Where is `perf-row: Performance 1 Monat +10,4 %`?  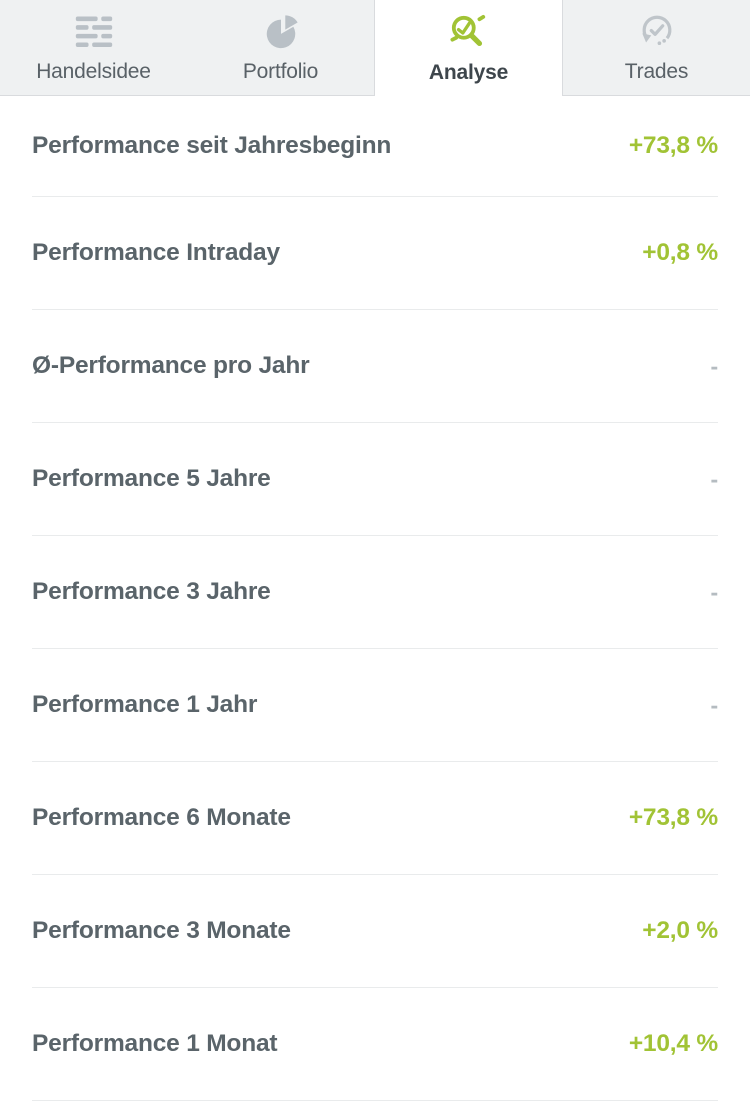 perf-row: Performance 1 Monat +10,4 % is located at coordinates (375, 1044).